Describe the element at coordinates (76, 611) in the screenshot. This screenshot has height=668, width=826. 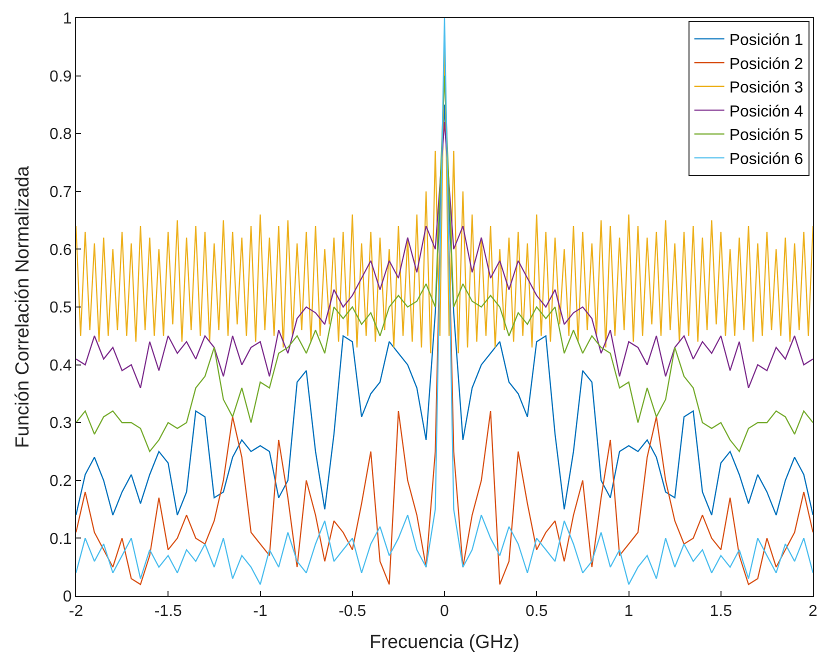
I see `x-tick-label: -2` at that location.